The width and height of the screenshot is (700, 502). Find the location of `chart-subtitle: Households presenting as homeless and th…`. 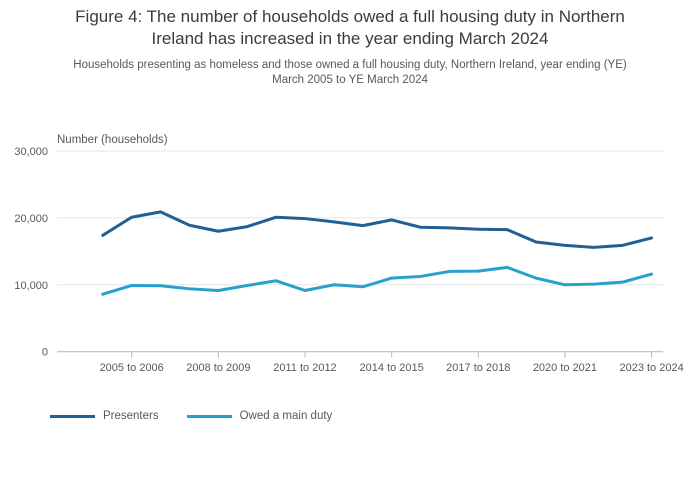

chart-subtitle: Households presenting as homeless and th… is located at coordinates (350, 73).